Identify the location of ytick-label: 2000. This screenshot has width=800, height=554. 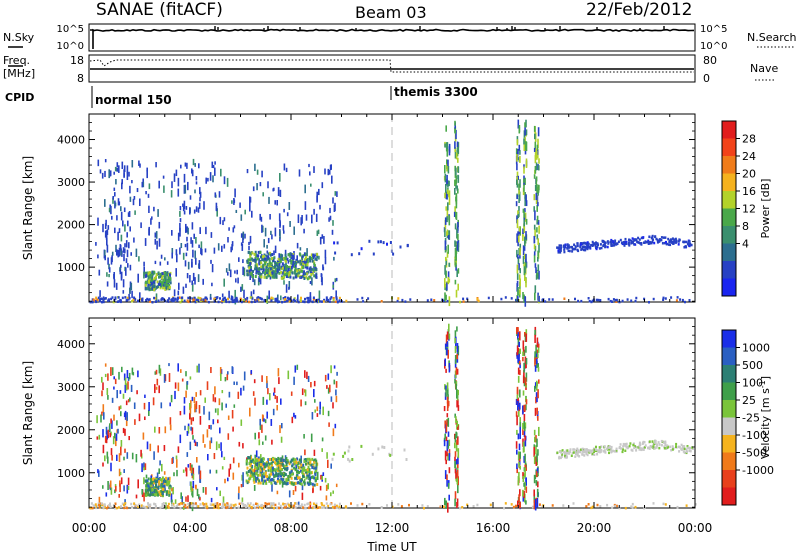
(71, 225).